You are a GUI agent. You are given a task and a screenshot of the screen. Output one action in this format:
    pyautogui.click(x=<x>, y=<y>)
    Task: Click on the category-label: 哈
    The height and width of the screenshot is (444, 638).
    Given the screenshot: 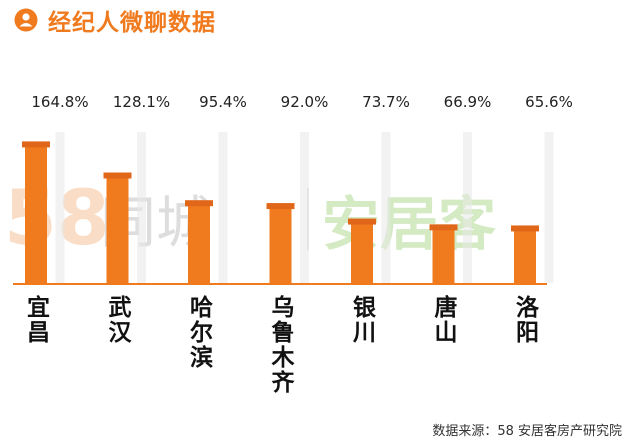 What is the action you would take?
    pyautogui.click(x=201, y=308)
    